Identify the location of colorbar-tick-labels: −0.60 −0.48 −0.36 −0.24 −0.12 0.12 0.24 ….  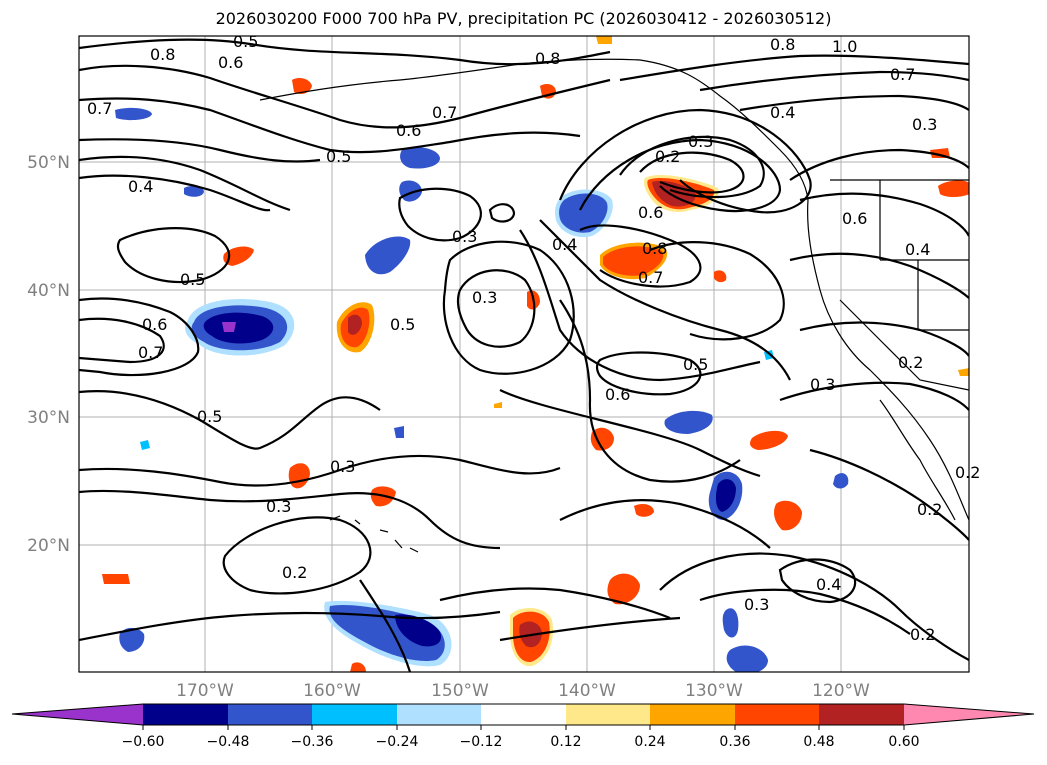
(521, 742).